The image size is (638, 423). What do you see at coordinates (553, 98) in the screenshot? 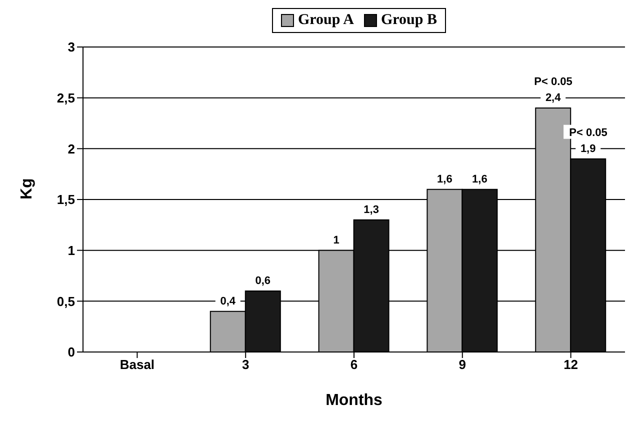
I see `data-label: 2,4` at bounding box center [553, 98].